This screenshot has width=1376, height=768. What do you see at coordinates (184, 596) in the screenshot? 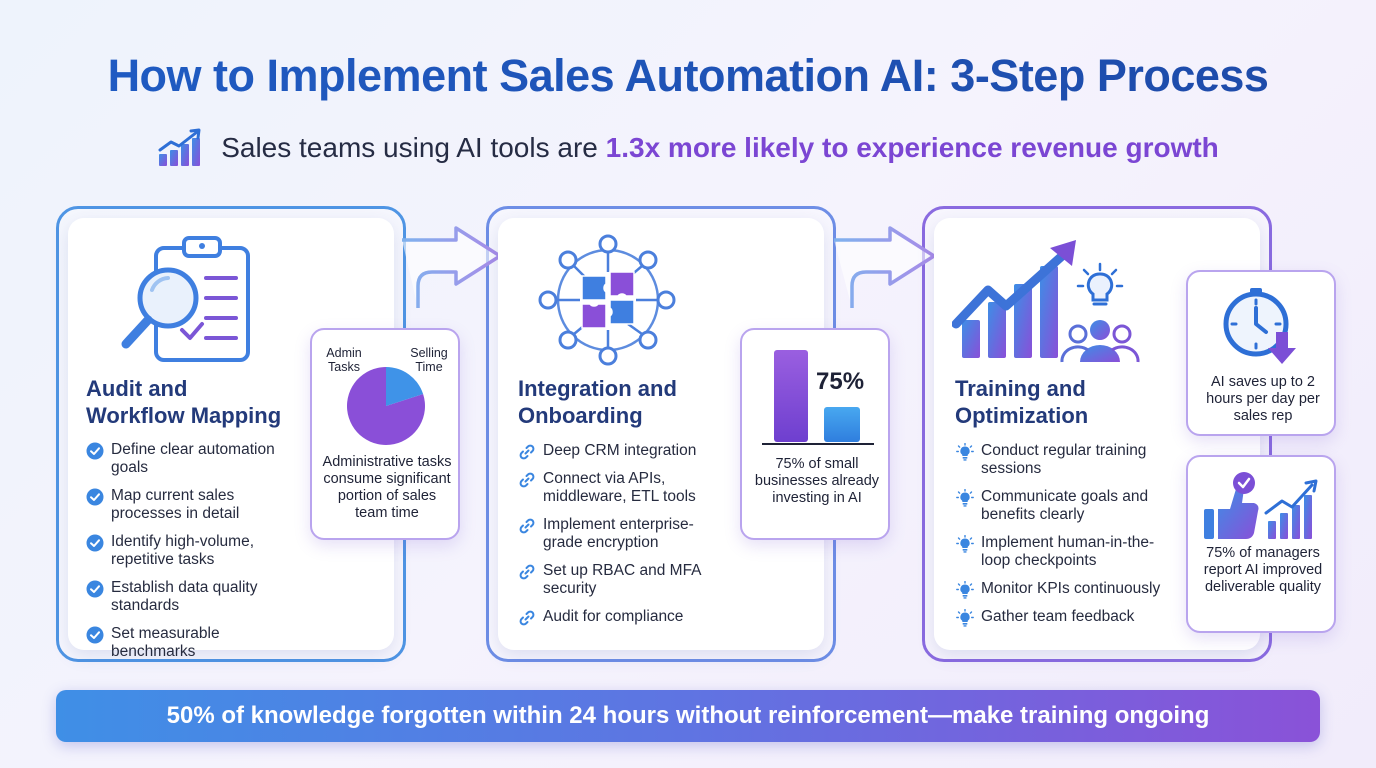
I see `list-item-text: Establish data quality standards` at bounding box center [184, 596].